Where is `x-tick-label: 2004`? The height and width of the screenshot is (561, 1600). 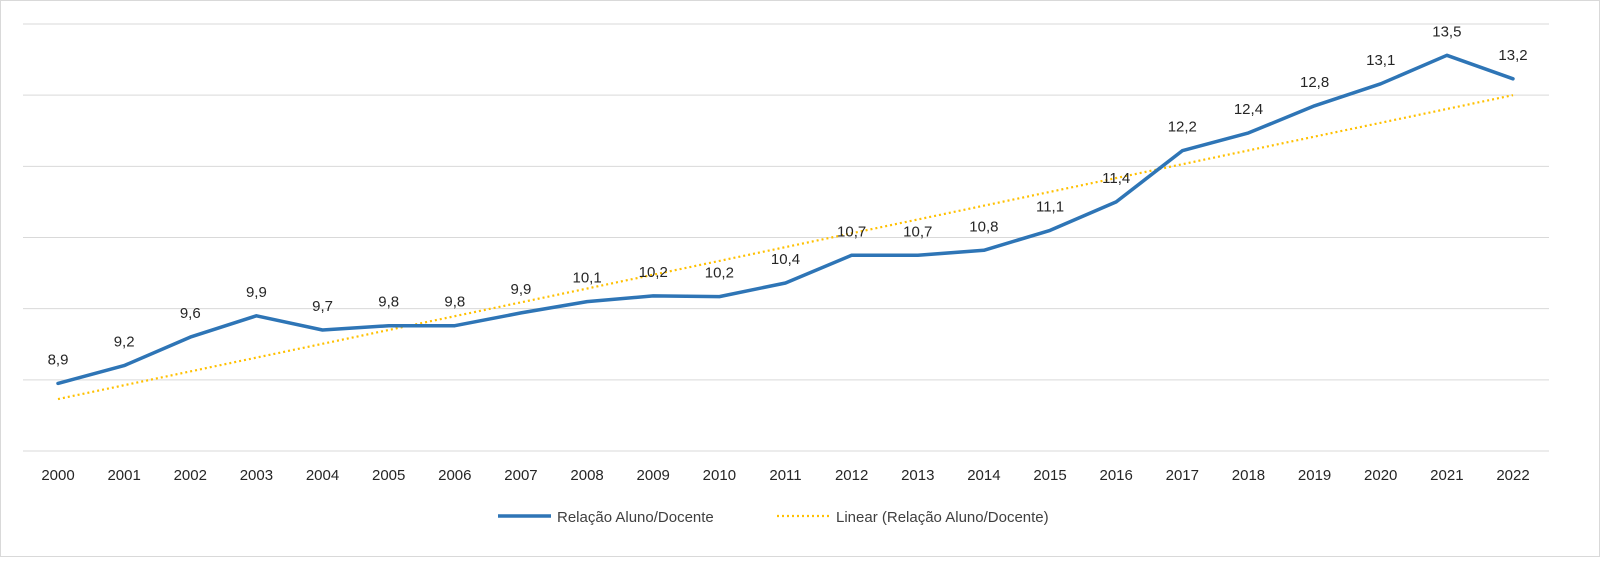
x-tick-label: 2004 is located at coordinates (322, 475).